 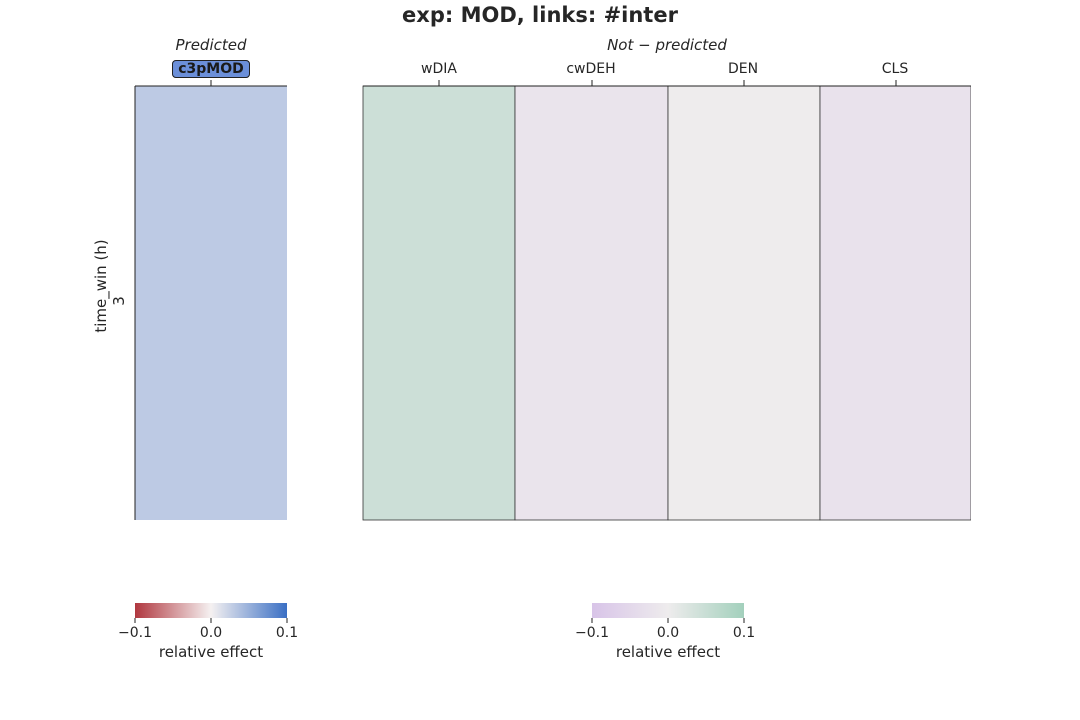 I want to click on heatmap-cell-c3pmod, so click(x=211, y=303).